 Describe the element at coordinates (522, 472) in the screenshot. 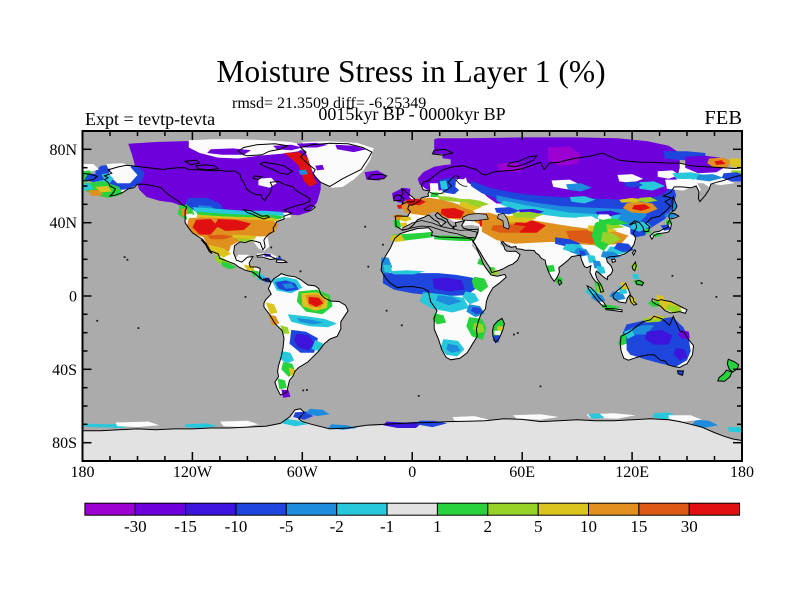

I see `svg-text: 60E` at that location.